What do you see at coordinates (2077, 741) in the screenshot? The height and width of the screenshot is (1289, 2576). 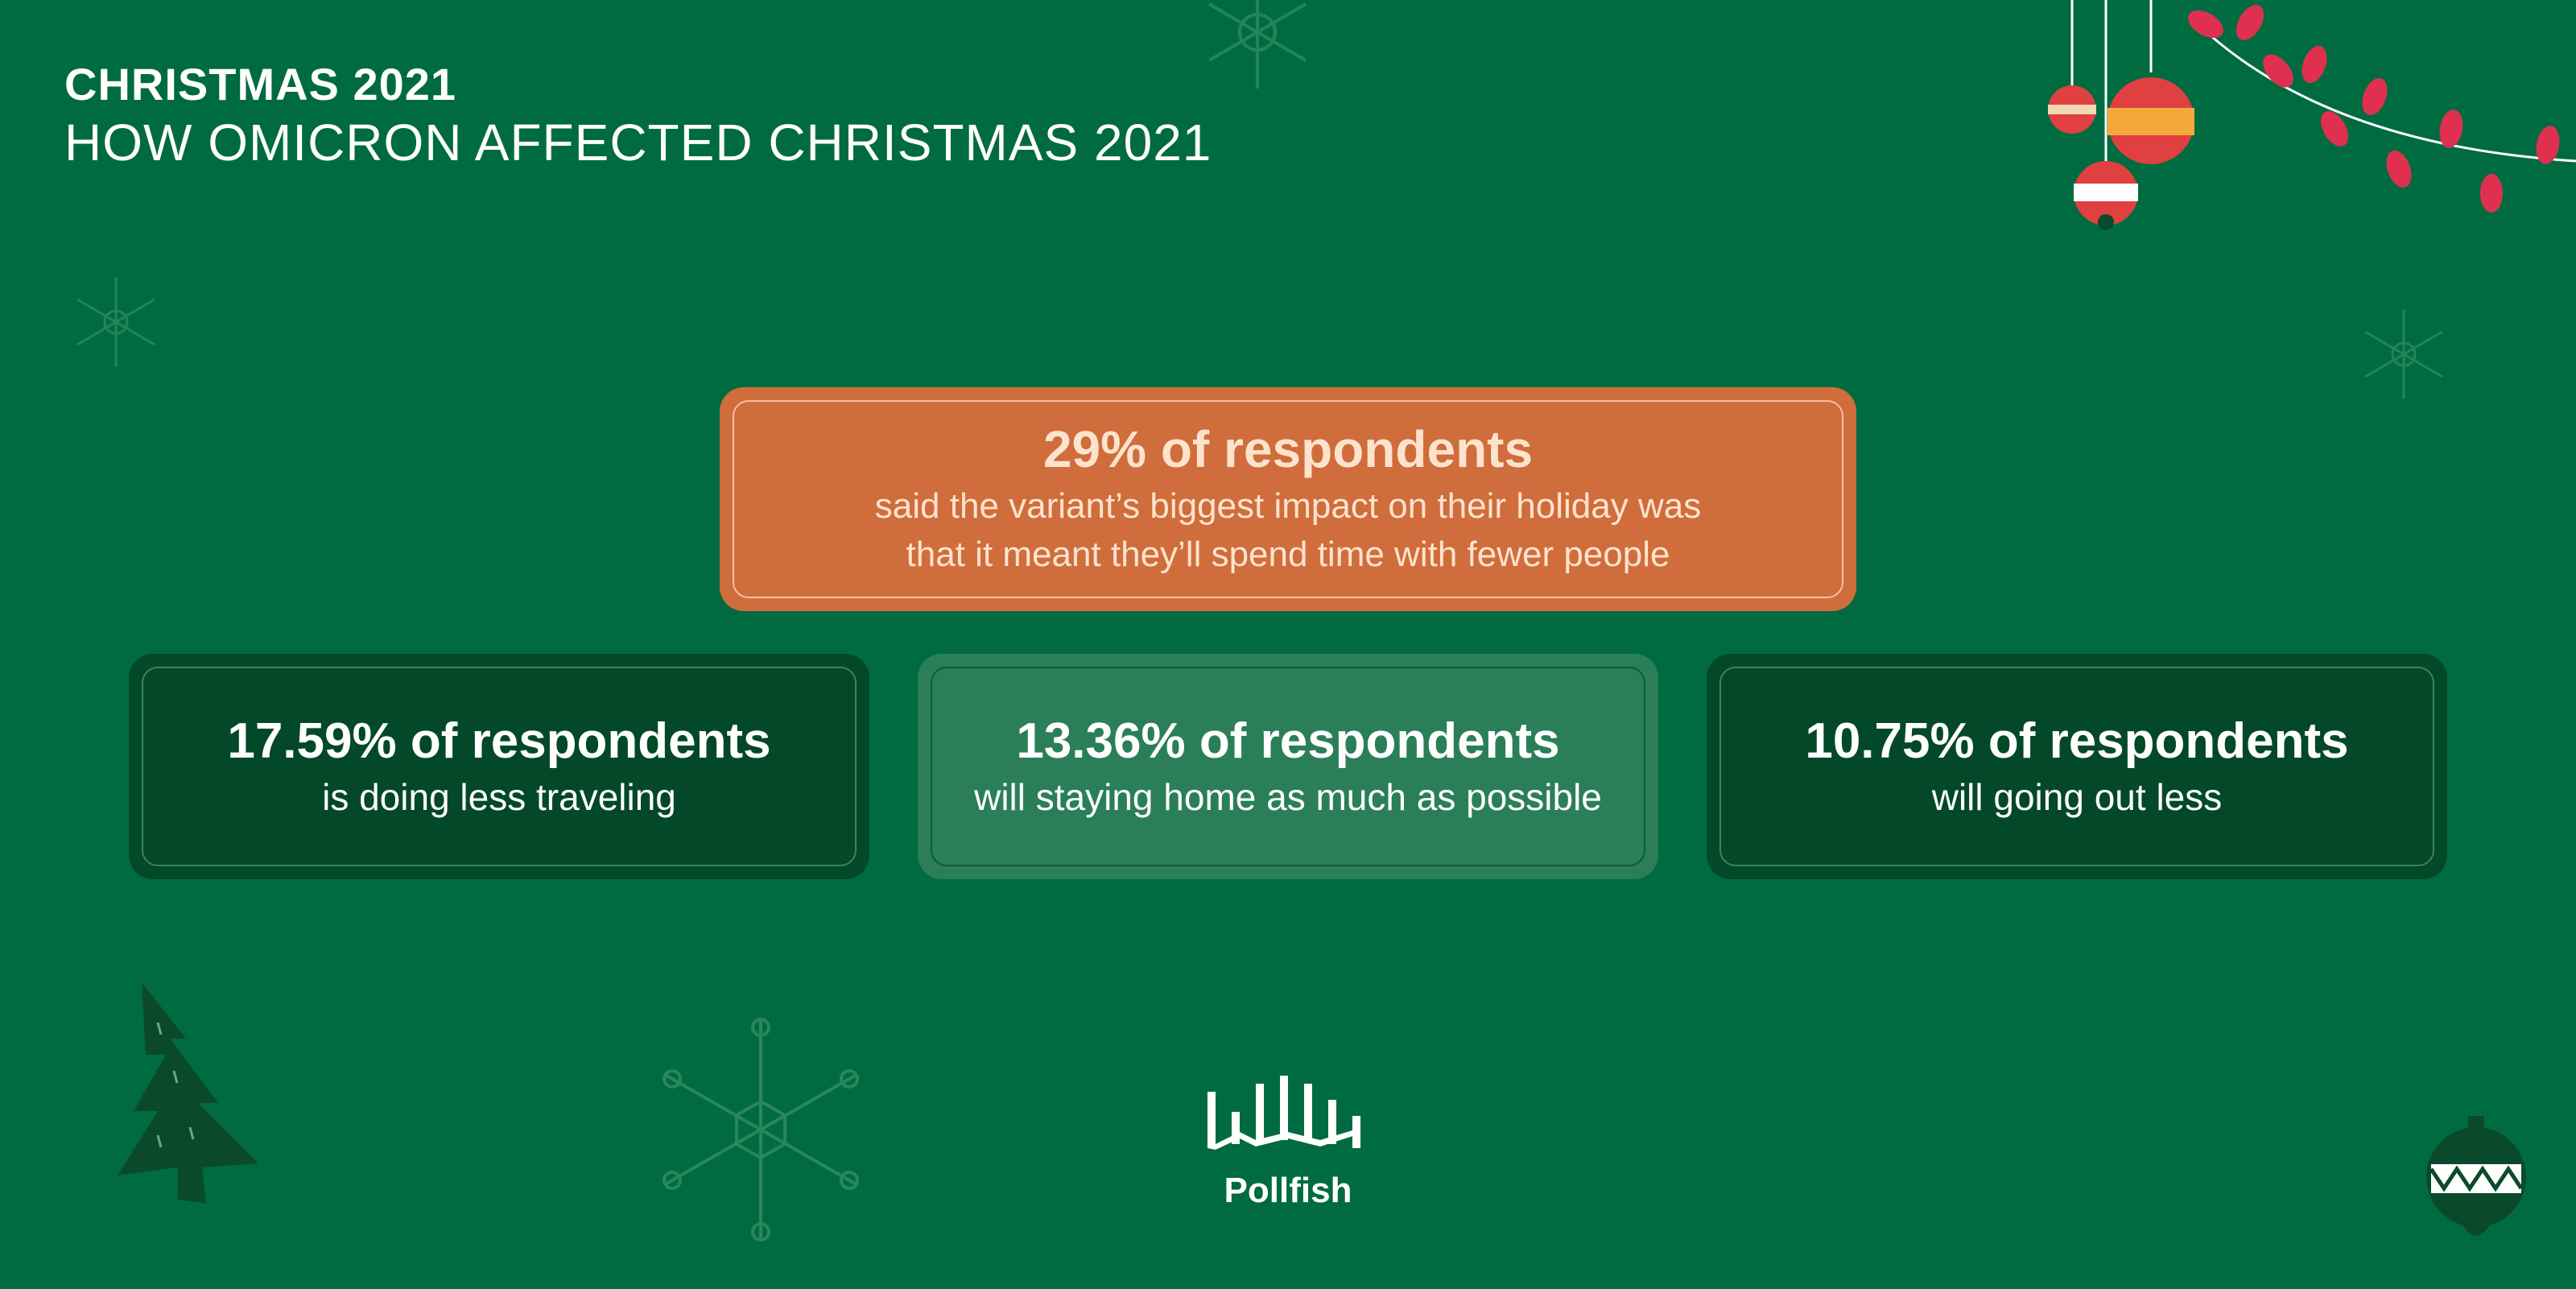 I see `stat-headline: 10.75% of respondents` at bounding box center [2077, 741].